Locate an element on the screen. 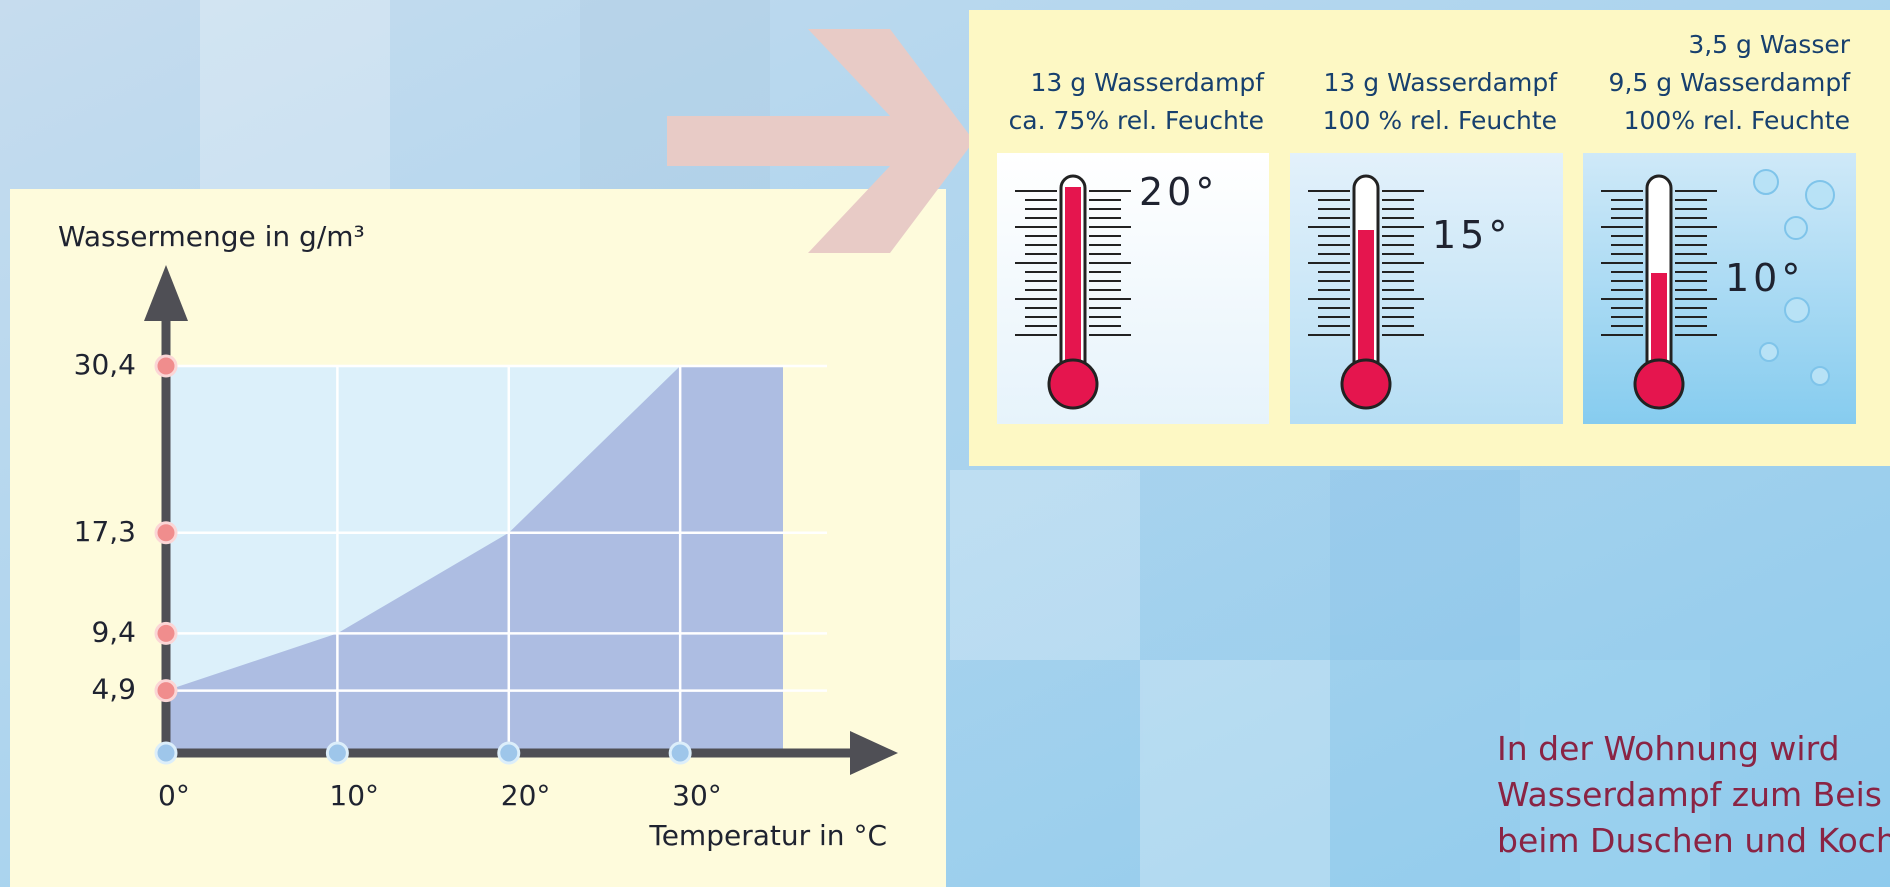 Image resolution: width=1890 pixels, height=887 pixels. caption-line: 3,5 g Wasser is located at coordinates (1769, 44).